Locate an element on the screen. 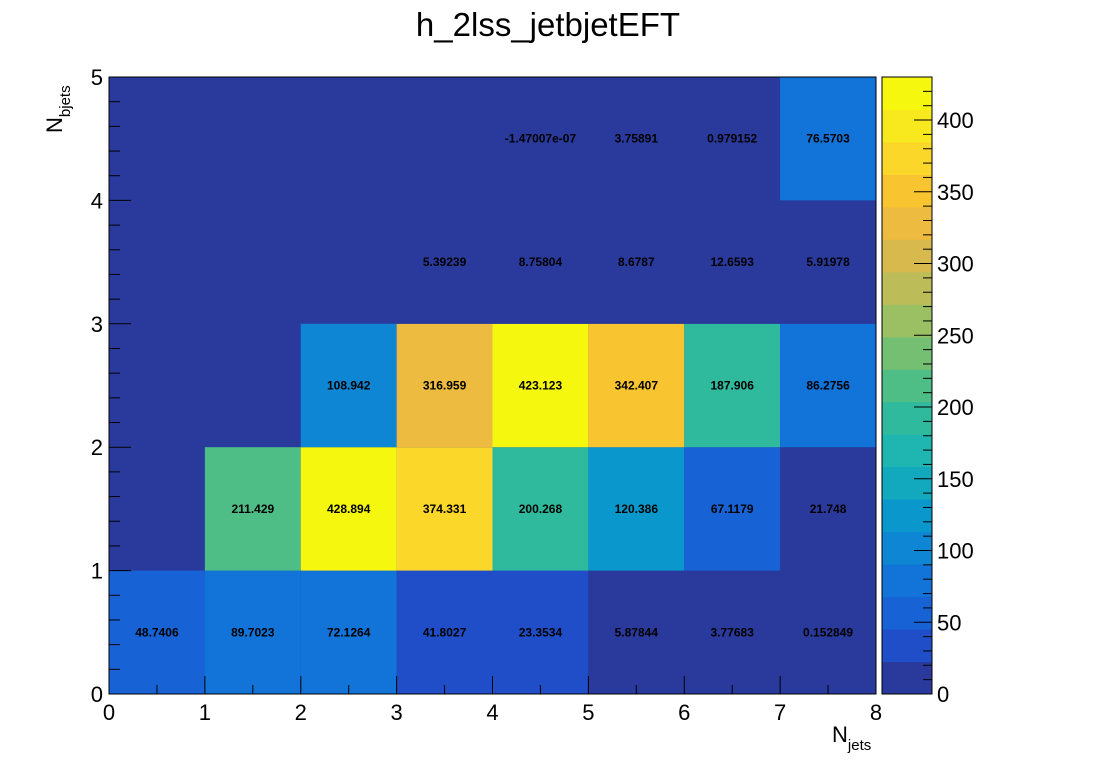 This screenshot has width=1096, height=772. cell-value-label: 0.979152 is located at coordinates (732, 139).